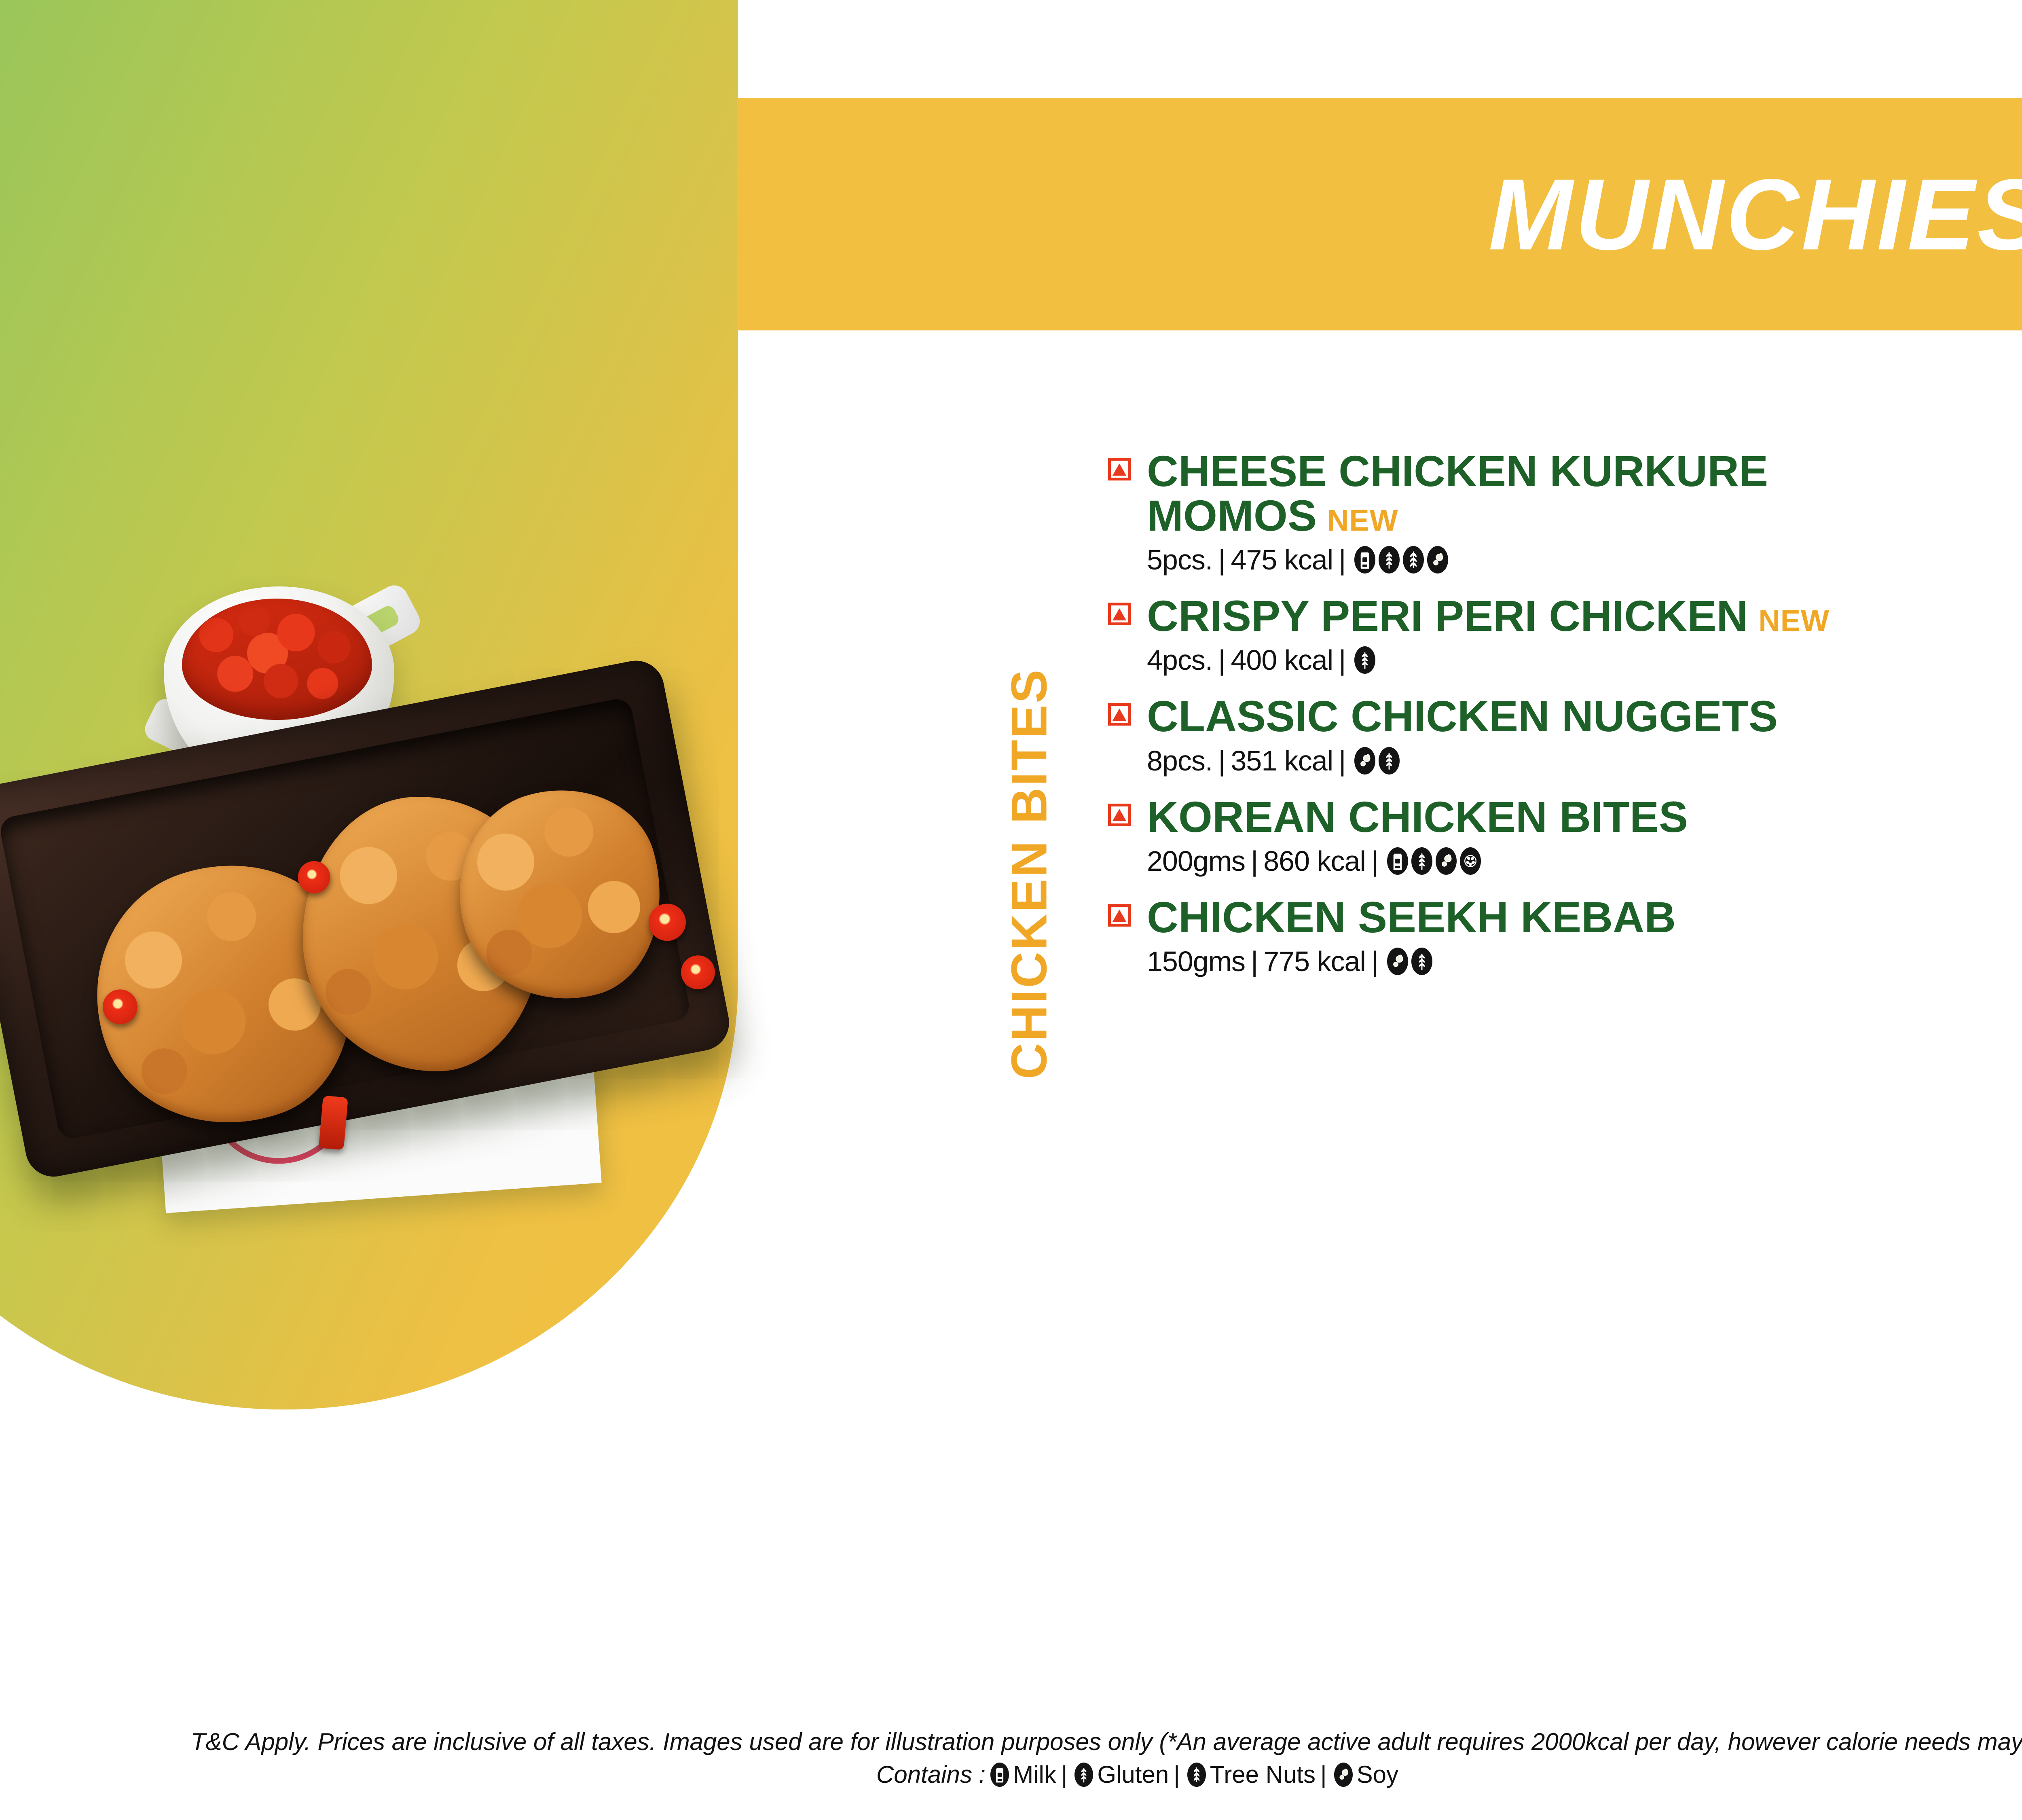  What do you see at coordinates (1580, 861) in the screenshot?
I see `menu-item-meta: 200gms | 860 kcal |` at bounding box center [1580, 861].